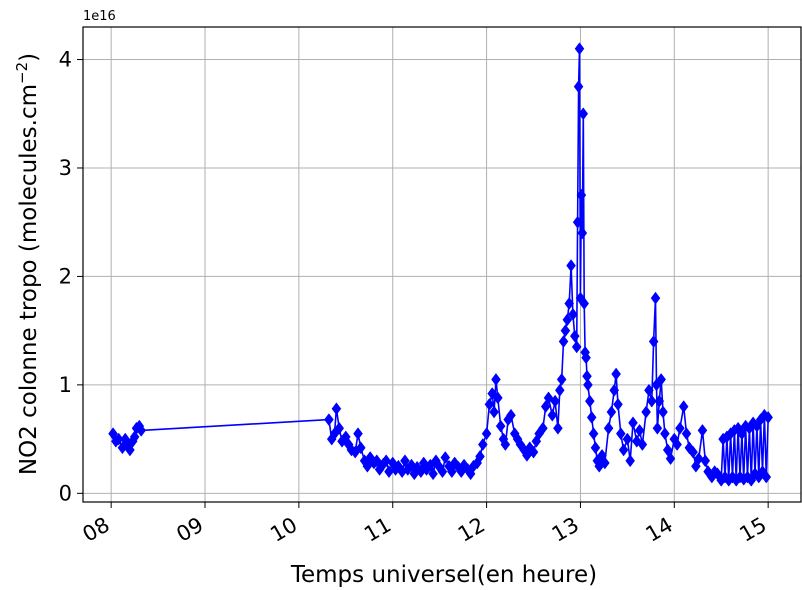 The width and height of the screenshot is (802, 590). What do you see at coordinates (29, 57) in the screenshot?
I see `y-axis-label-close: )` at bounding box center [29, 57].